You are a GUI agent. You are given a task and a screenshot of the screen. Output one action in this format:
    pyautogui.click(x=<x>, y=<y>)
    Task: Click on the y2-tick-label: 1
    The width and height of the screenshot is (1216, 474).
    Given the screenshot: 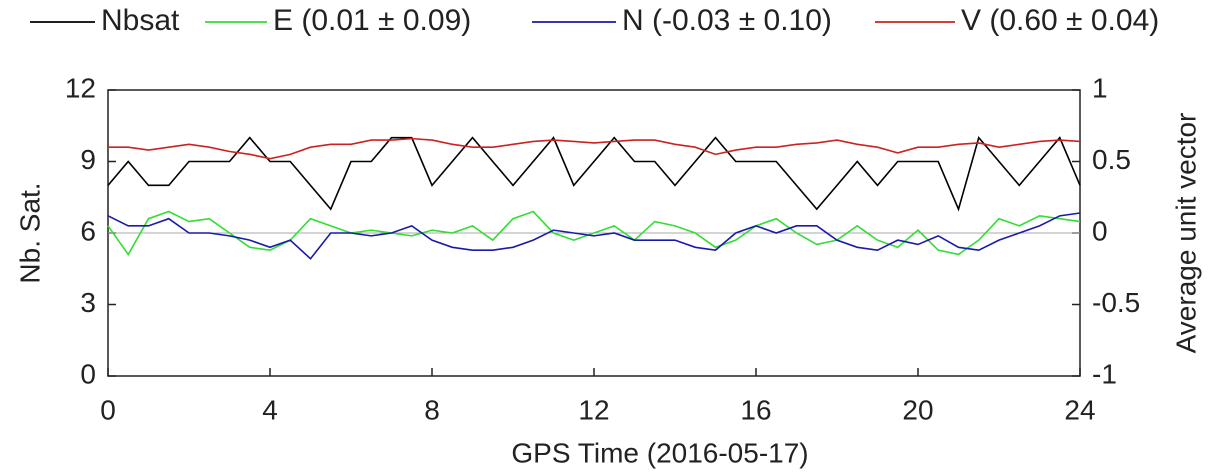 What is the action you would take?
    pyautogui.click(x=1100, y=87)
    